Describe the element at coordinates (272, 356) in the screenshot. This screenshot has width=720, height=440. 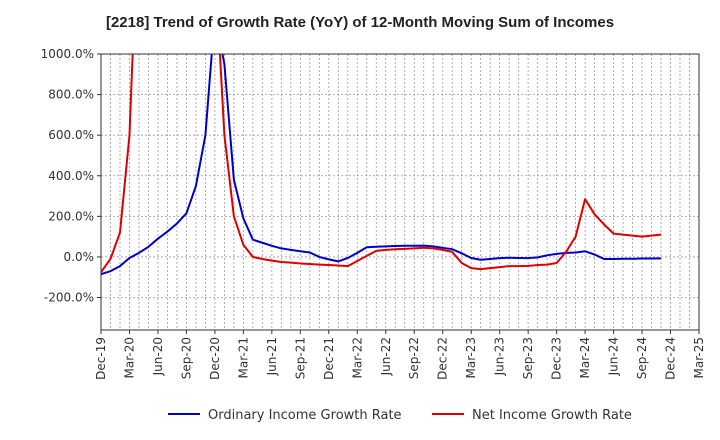
I see `x-tick-label: Jun-21` at that location.